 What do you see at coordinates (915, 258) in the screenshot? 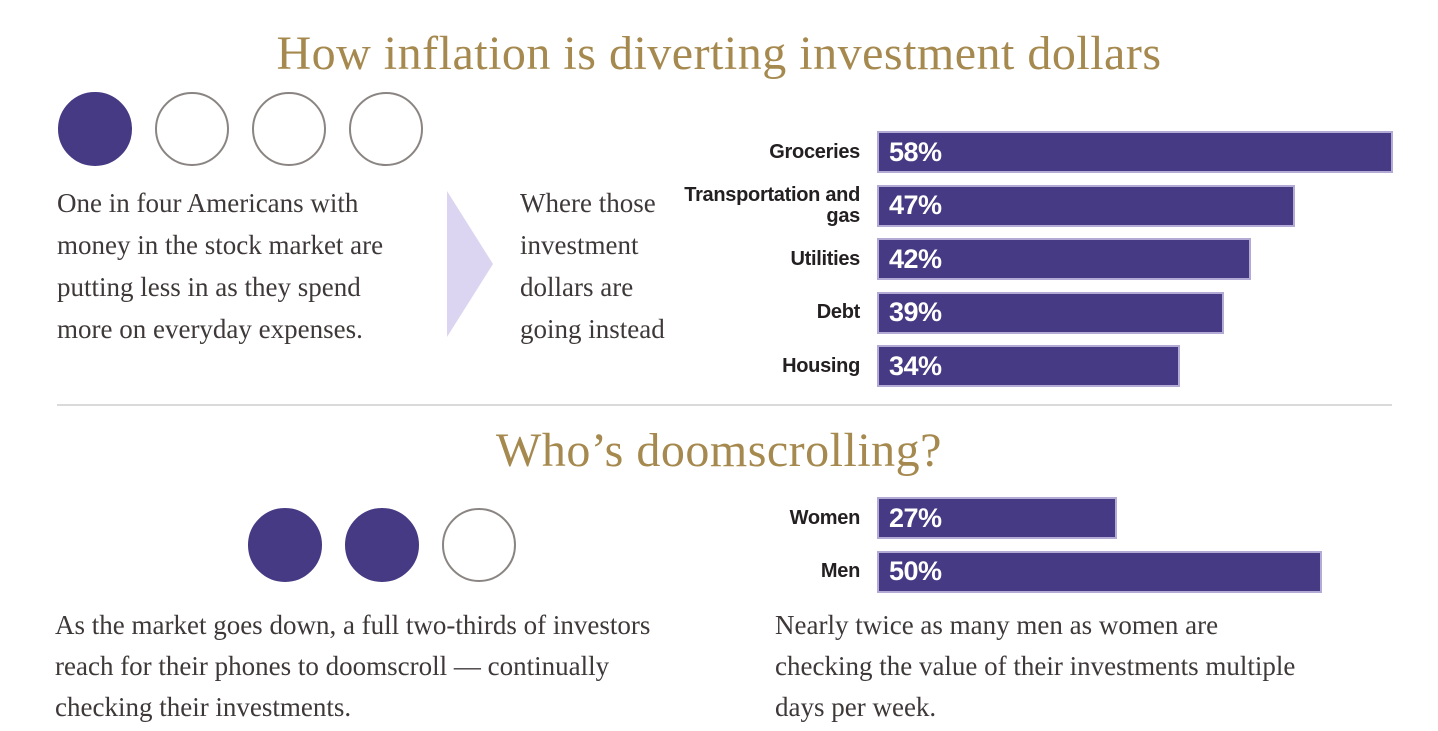
I see `bar-value-label: 42%` at bounding box center [915, 258].